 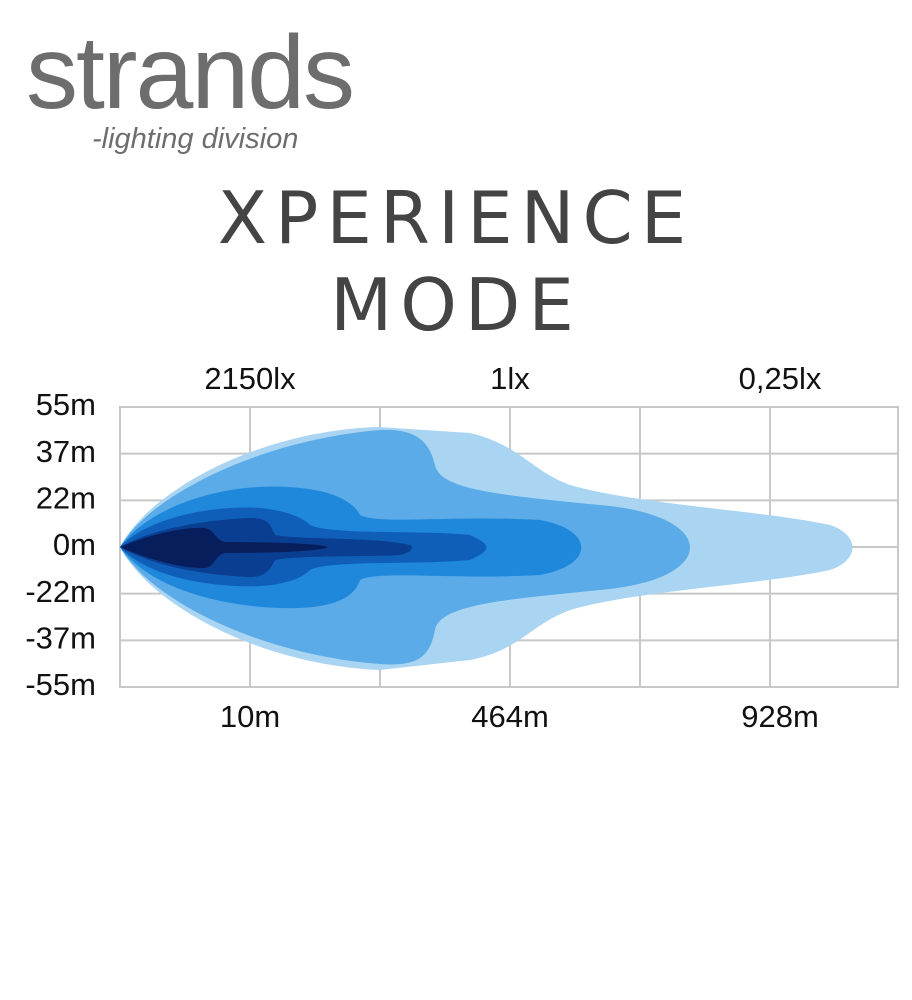 I want to click on beam-zone, so click(x=224, y=547).